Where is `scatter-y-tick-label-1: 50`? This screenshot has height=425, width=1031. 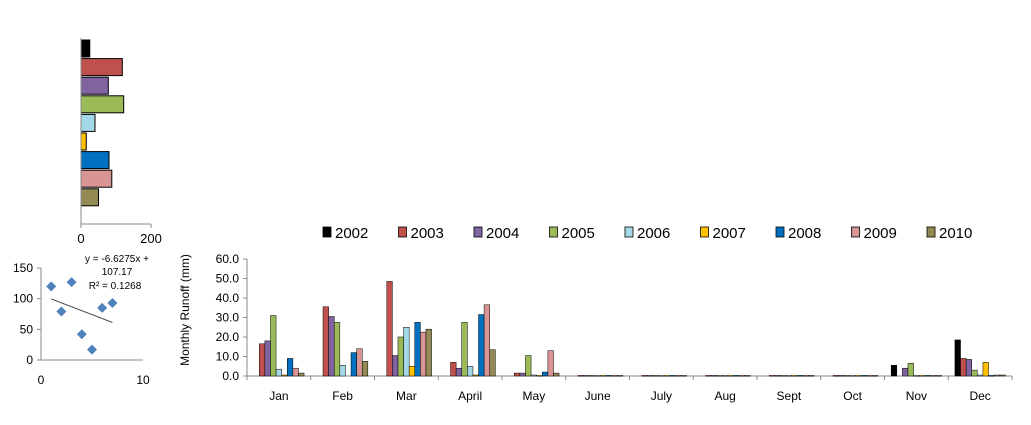
scatter-y-tick-label-1: 50 is located at coordinates (27, 329).